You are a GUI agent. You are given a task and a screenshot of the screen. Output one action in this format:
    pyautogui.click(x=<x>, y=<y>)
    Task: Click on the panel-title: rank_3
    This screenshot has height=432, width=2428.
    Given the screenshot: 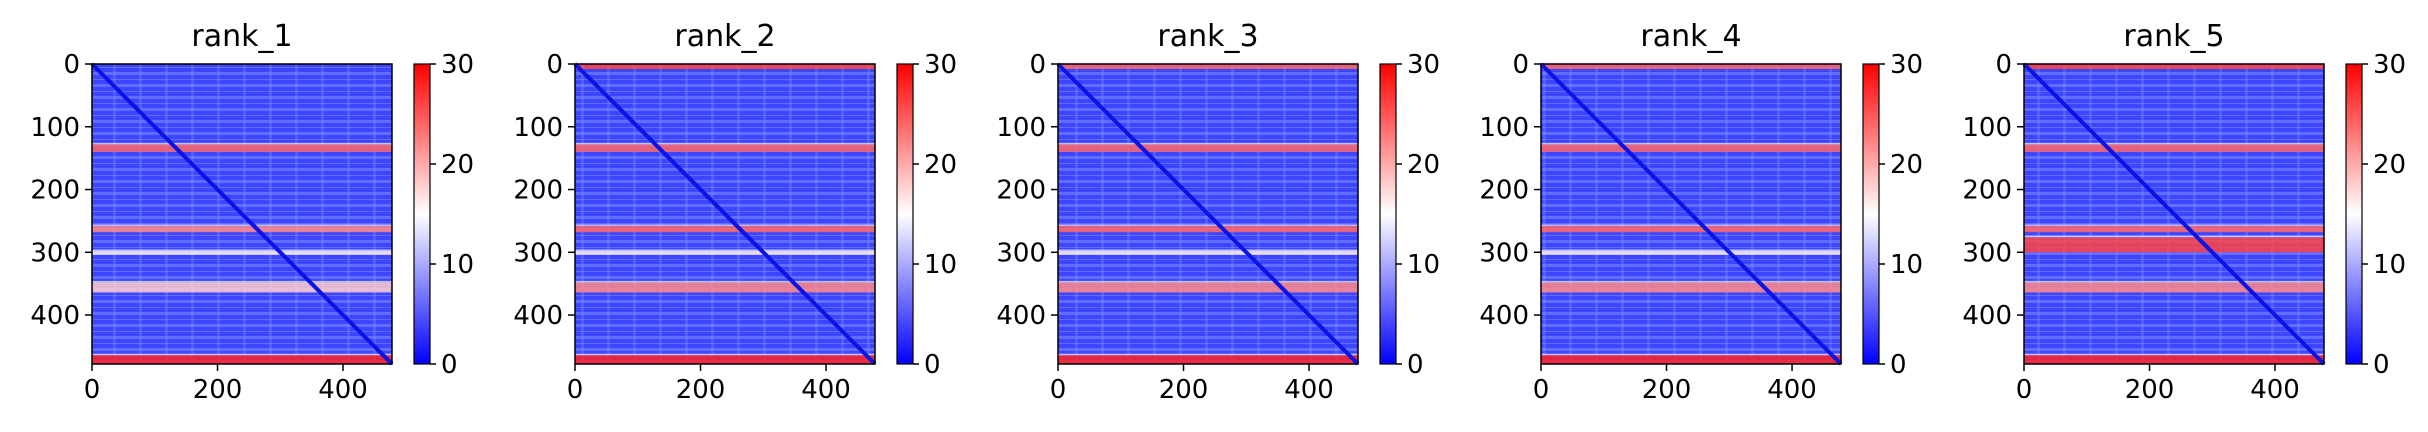 What is the action you would take?
    pyautogui.click(x=1207, y=36)
    